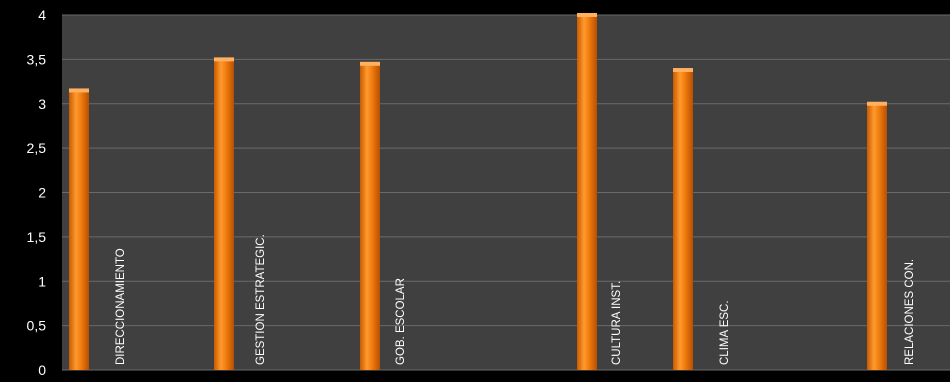  What do you see at coordinates (725, 332) in the screenshot?
I see `category-label: CLIMA ESC.` at bounding box center [725, 332].